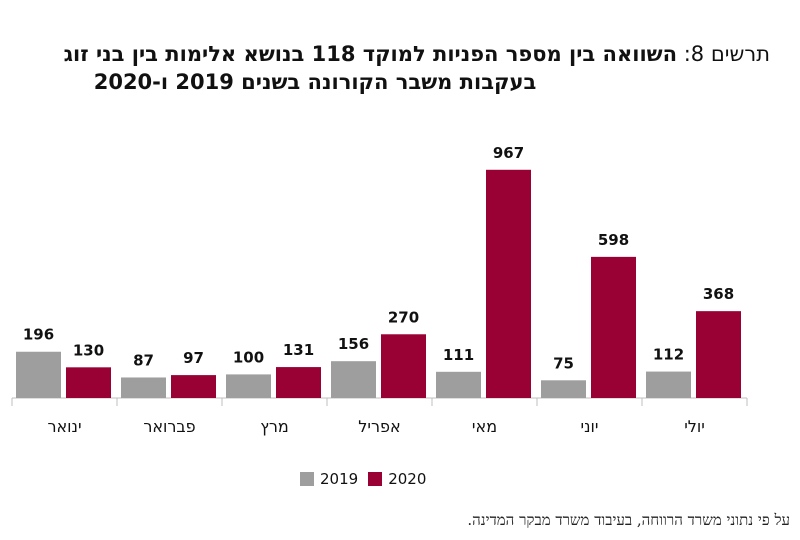  I want to click on legend-label-2019: 2019, so click(339, 479).